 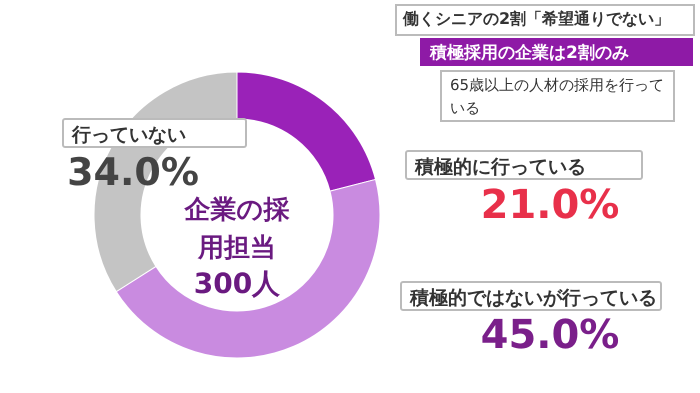 I want to click on chart-subtitle: 積極採用の企業は2割のみ, so click(x=556, y=52).